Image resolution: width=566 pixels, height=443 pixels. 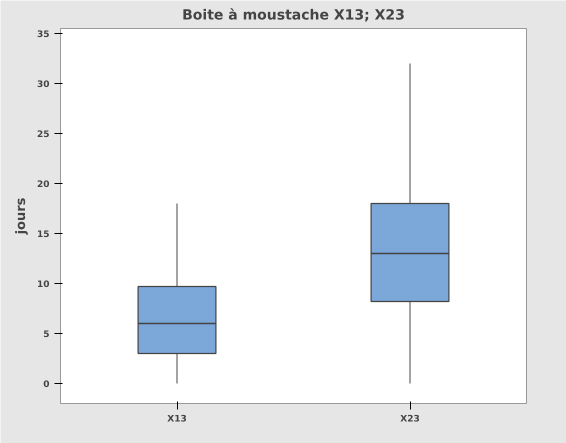 I want to click on y-tick-label: 30, so click(x=43, y=85).